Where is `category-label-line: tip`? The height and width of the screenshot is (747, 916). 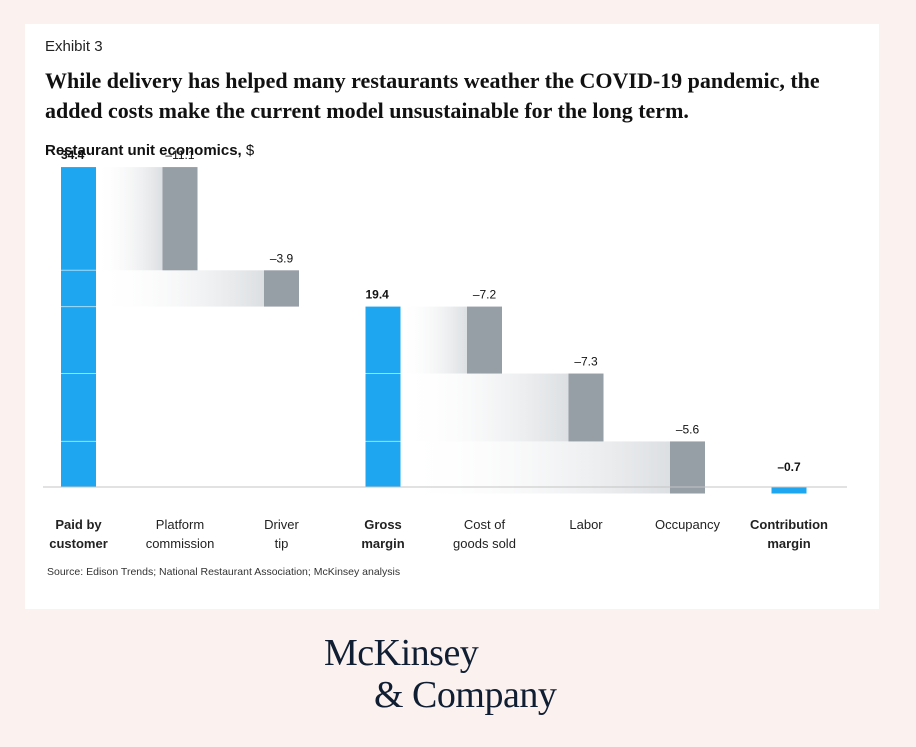
category-label-line: tip is located at coordinates (282, 543).